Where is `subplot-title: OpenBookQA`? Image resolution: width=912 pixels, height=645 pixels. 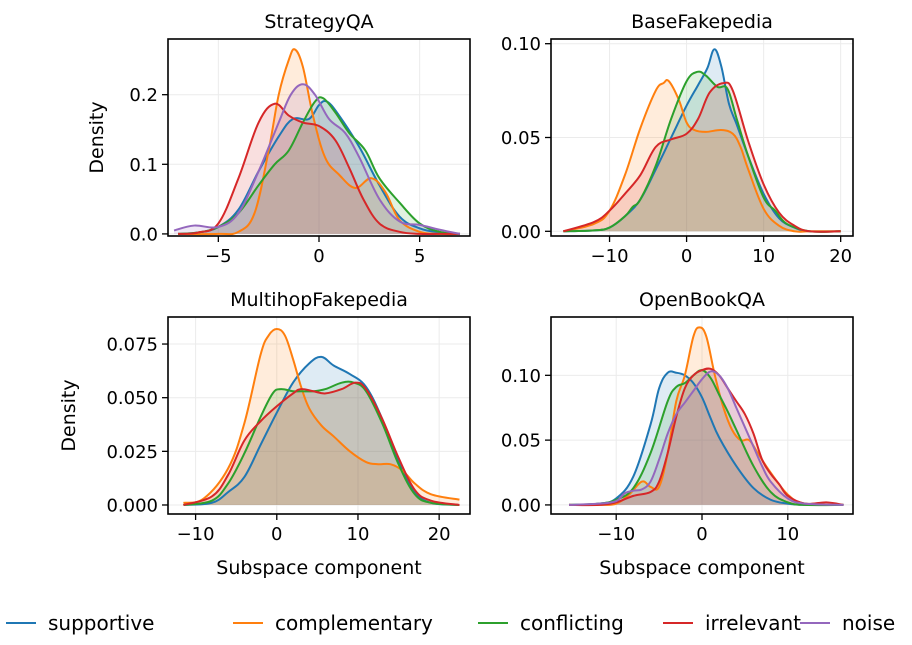 subplot-title: OpenBookQA is located at coordinates (702, 300).